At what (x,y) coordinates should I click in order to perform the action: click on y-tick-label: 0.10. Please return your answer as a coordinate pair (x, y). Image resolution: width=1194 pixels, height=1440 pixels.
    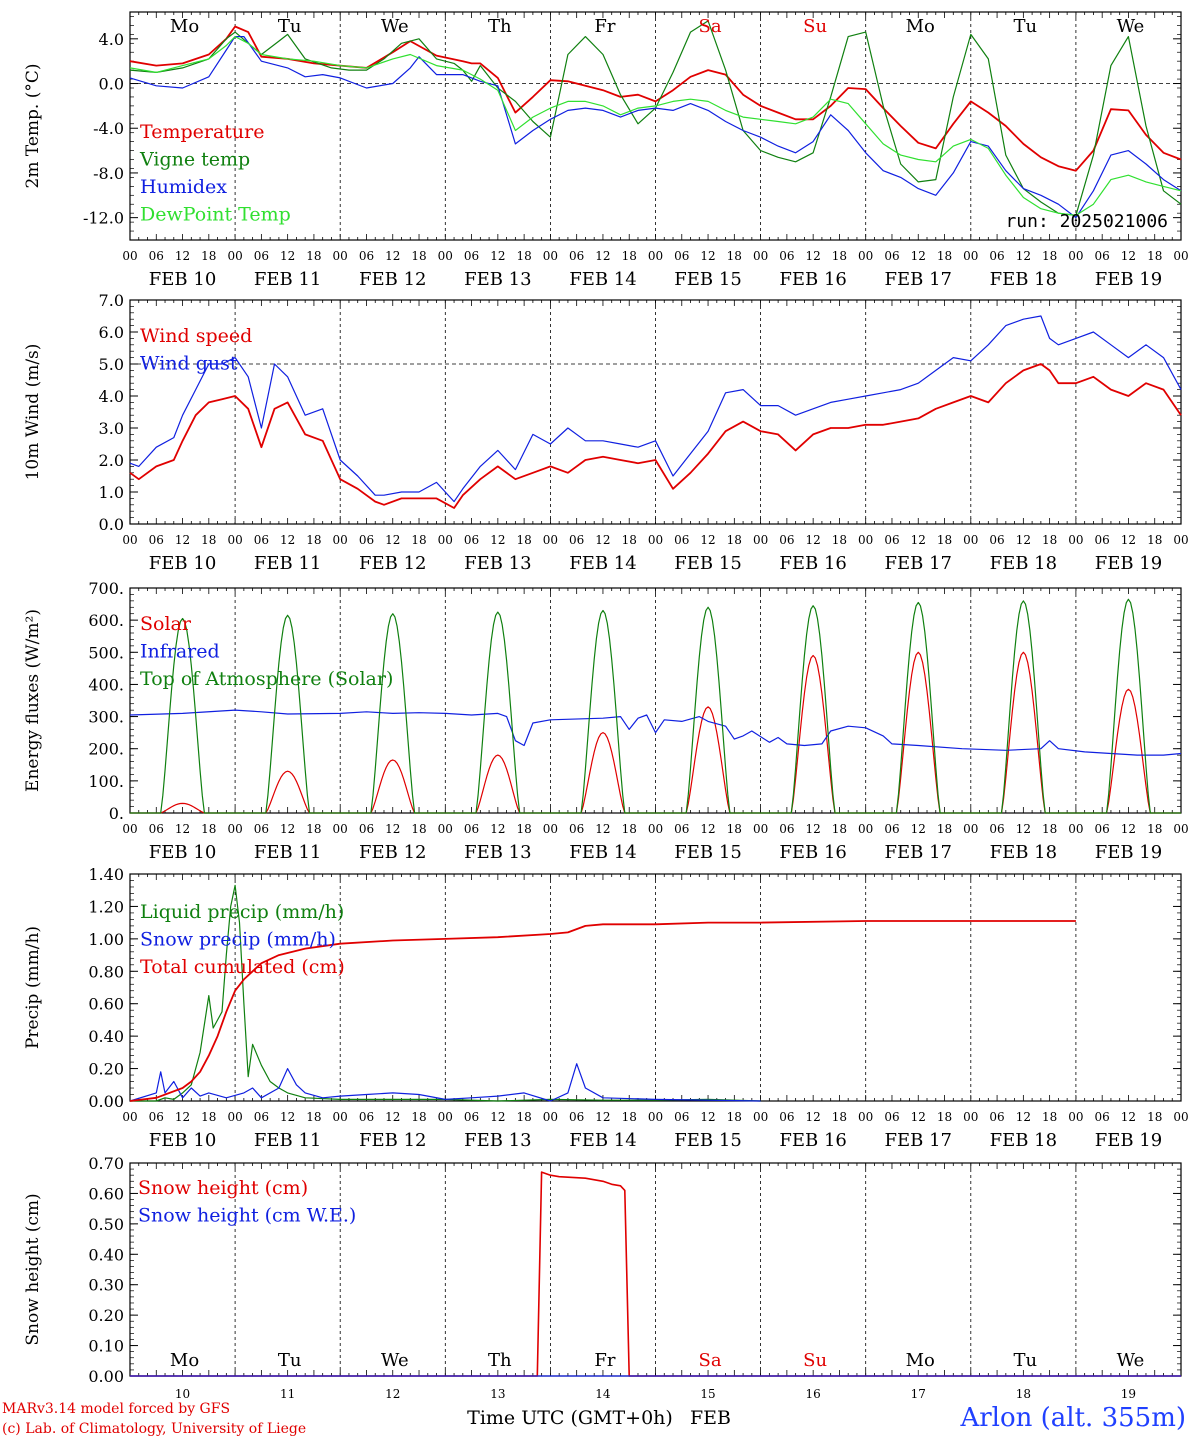
    Looking at the image, I should click on (106, 1346).